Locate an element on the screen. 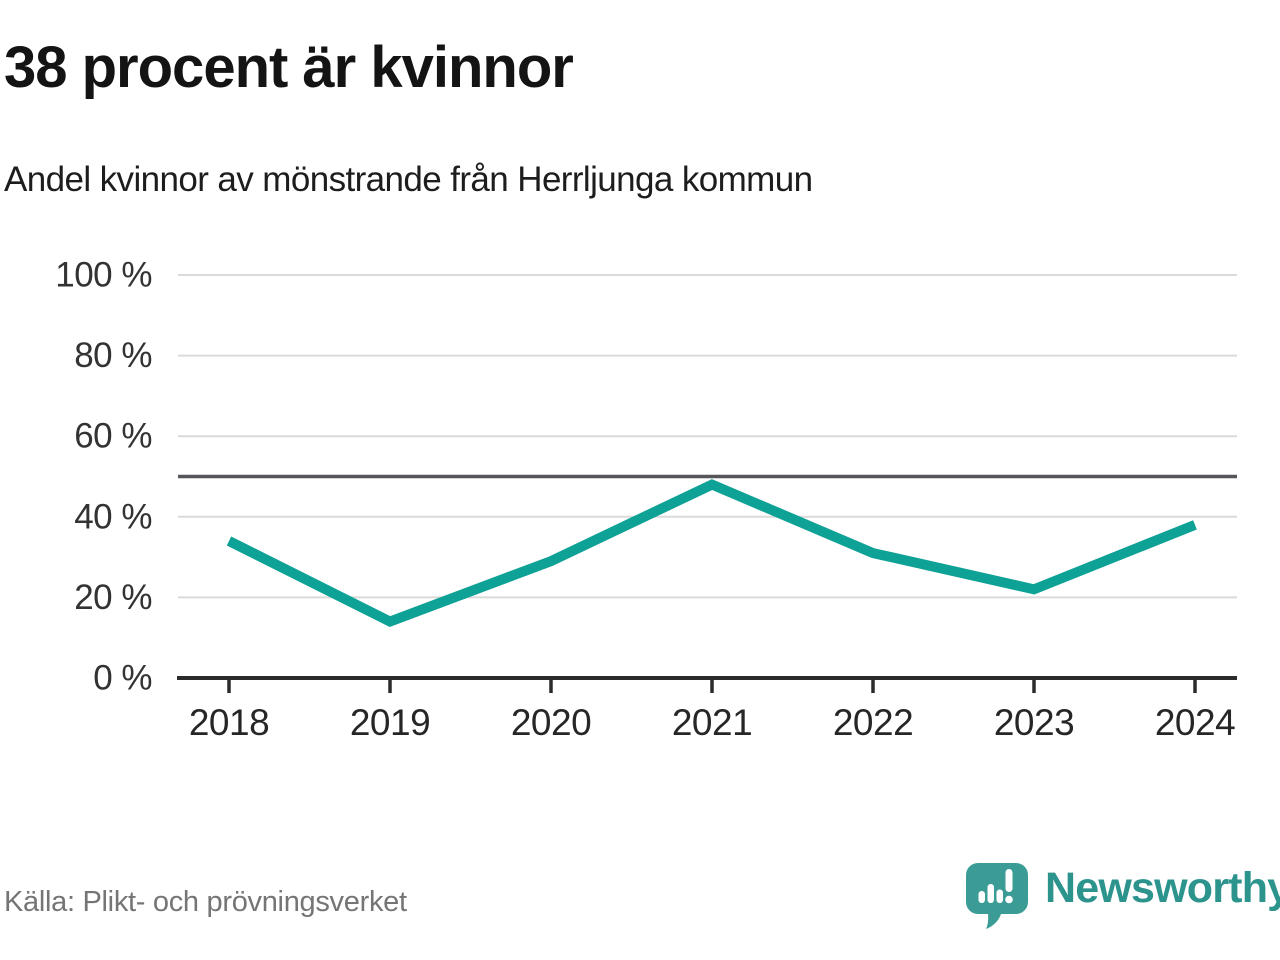 This screenshot has width=1280, height=960. x-tick-label: 2024 is located at coordinates (1195, 722).